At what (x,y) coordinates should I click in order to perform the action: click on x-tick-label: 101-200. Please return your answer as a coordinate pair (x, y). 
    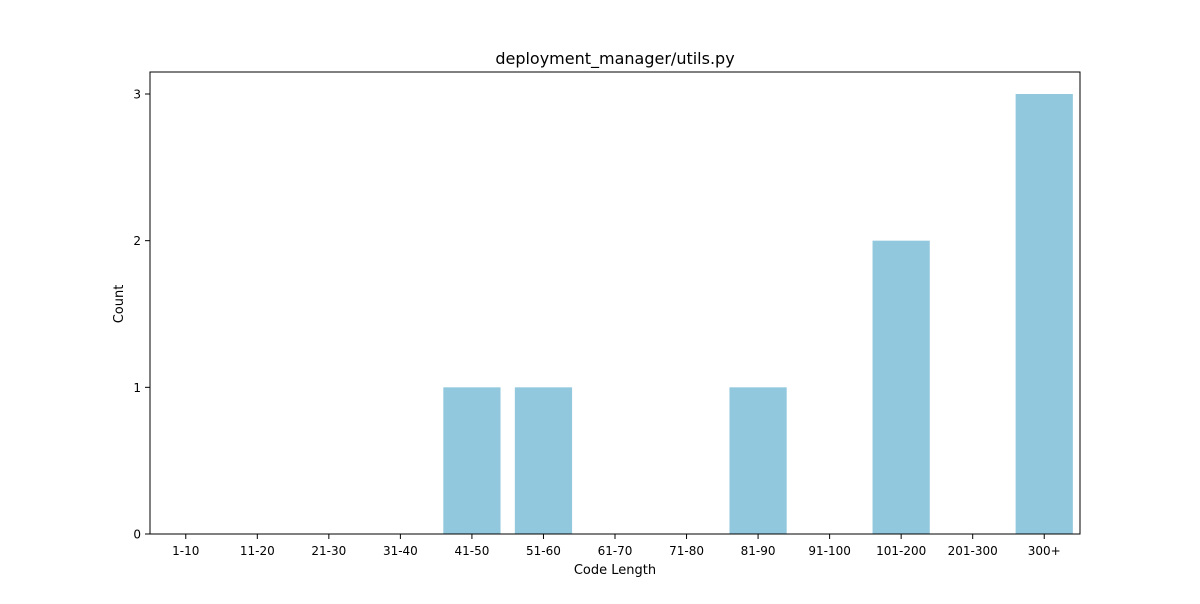
    Looking at the image, I should click on (901, 551).